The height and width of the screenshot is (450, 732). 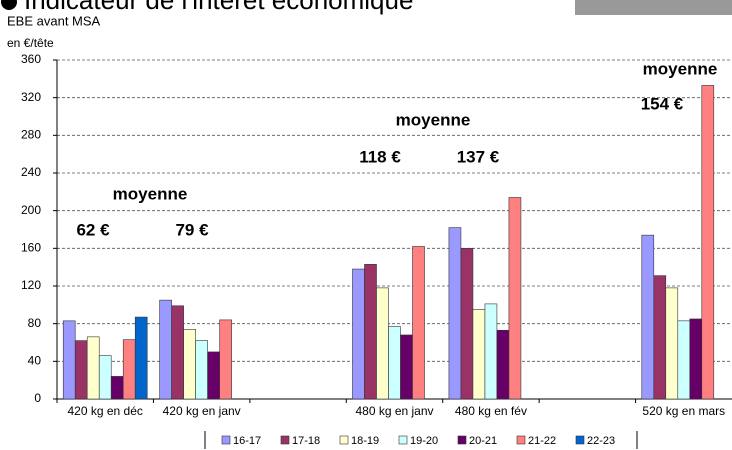 What do you see at coordinates (683, 411) in the screenshot?
I see `x-tick-label: 520 kg en mars` at bounding box center [683, 411].